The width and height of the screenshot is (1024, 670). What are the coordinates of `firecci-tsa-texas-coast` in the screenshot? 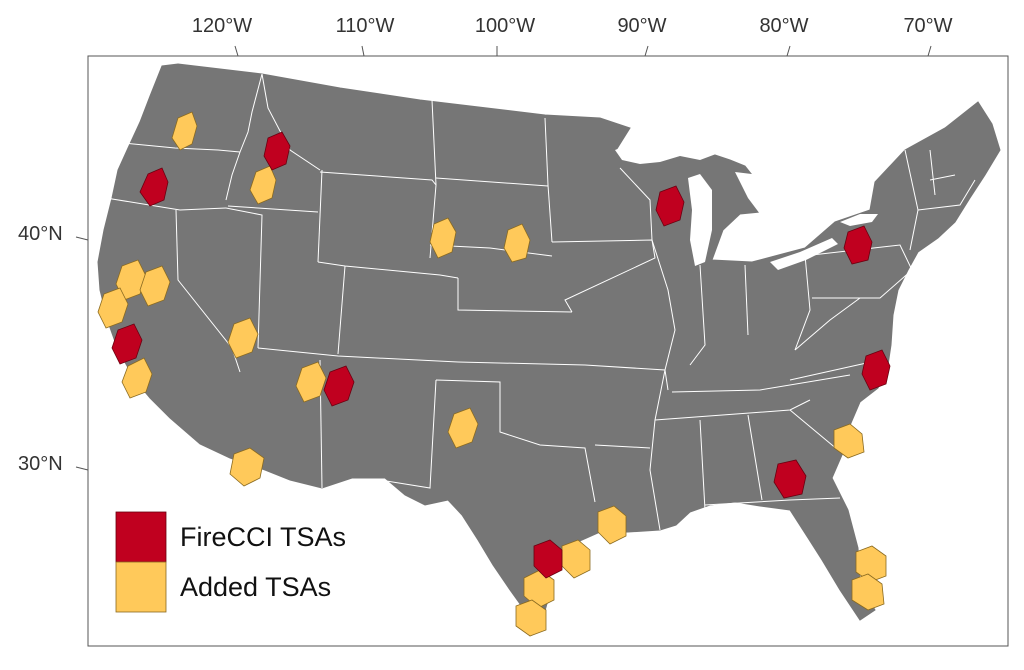 It's located at (548, 559).